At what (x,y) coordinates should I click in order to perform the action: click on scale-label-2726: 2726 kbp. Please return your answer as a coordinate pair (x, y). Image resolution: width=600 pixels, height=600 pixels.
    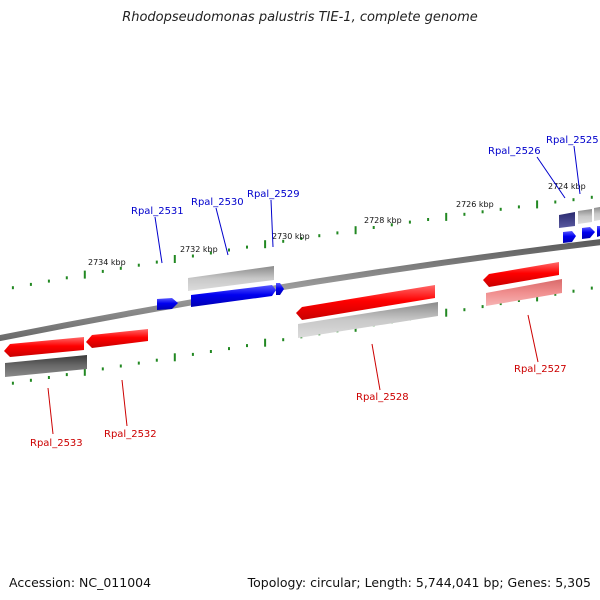
    Looking at the image, I should click on (475, 204).